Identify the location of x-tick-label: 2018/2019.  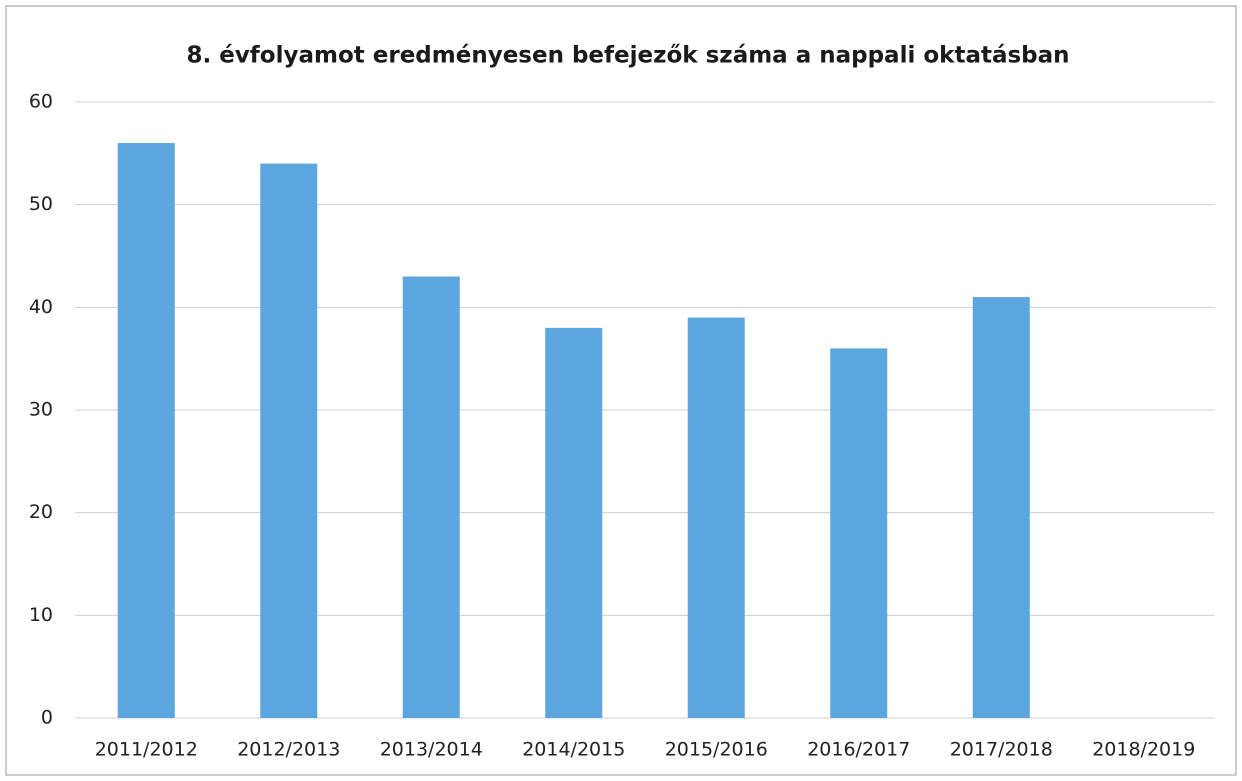
(1143, 750).